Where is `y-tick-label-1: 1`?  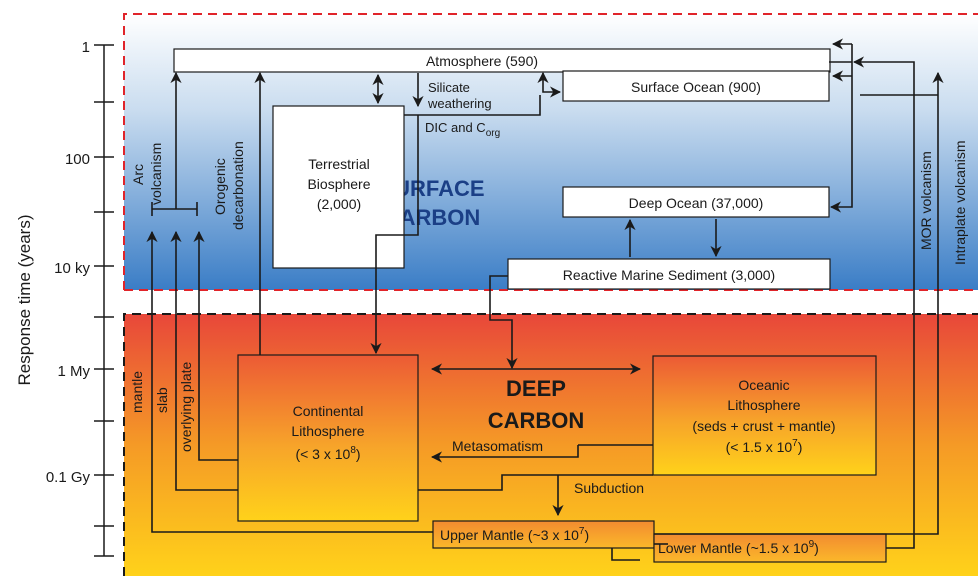 y-tick-label-1: 1 is located at coordinates (86, 47).